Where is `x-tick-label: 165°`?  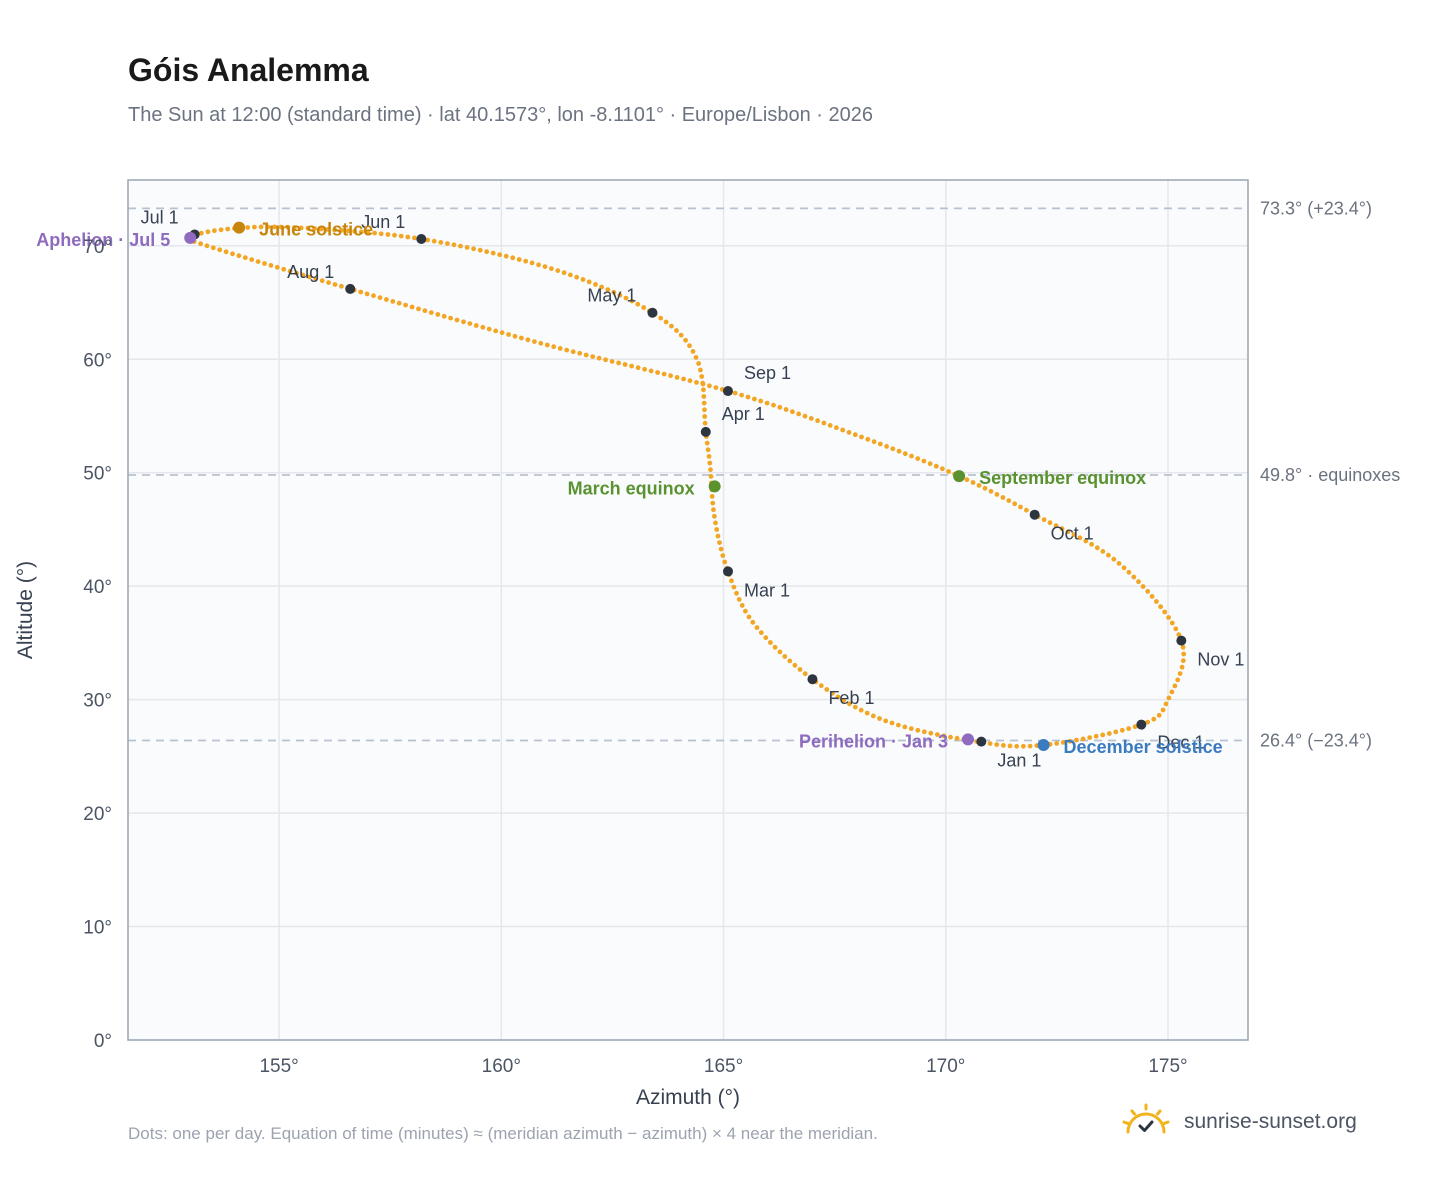 x-tick-label: 165° is located at coordinates (723, 1066).